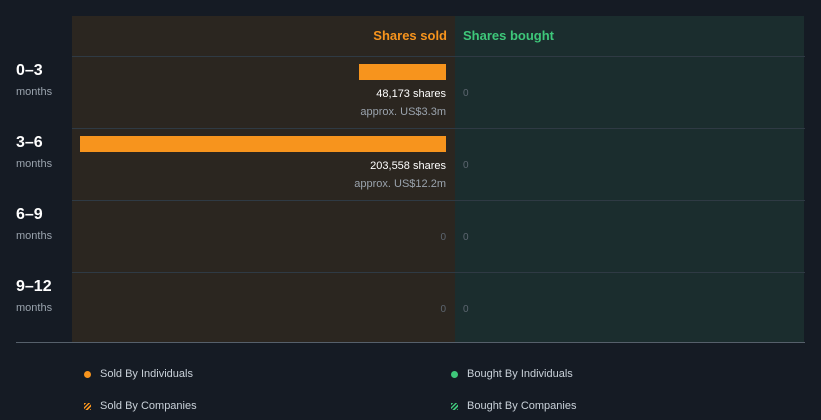 The image size is (821, 420). Describe the element at coordinates (410, 342) in the screenshot. I see `x-axis-line` at that location.